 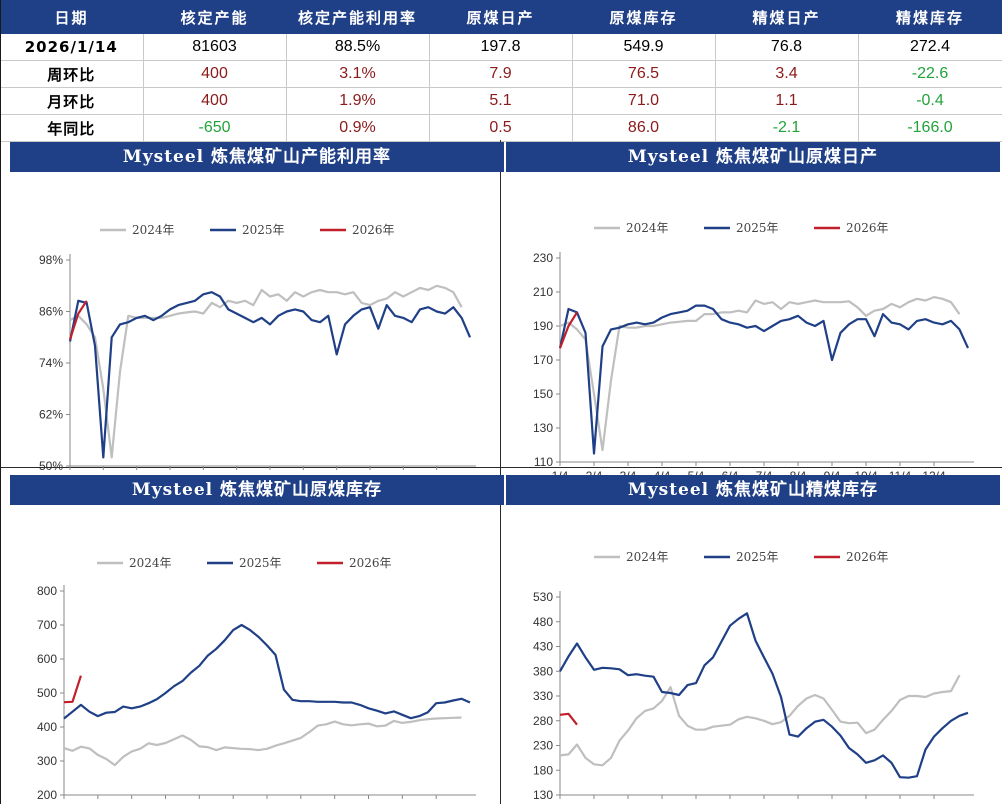 I want to click on chart-title: Mysteel 炼焦煤矿山产能利用率, so click(x=257, y=157).